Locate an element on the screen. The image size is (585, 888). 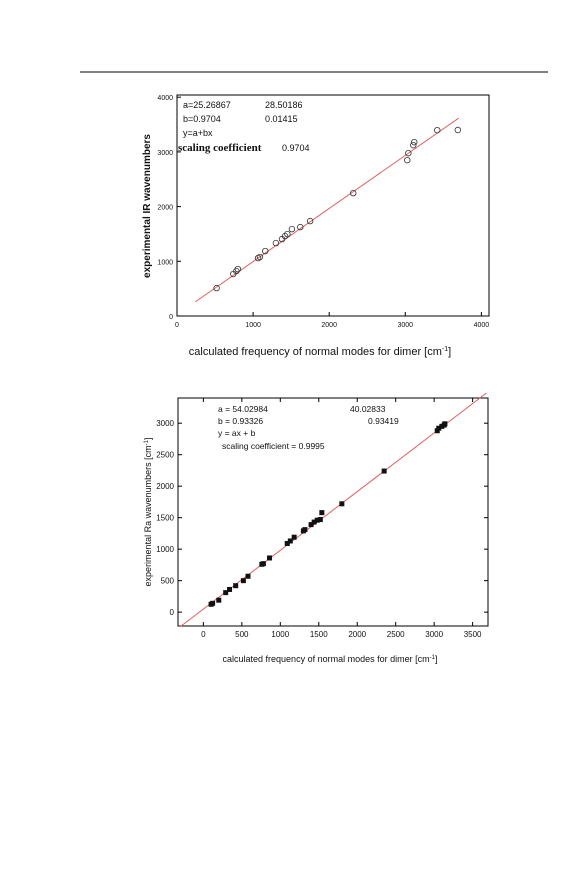
annotation: 0.01415 is located at coordinates (281, 119).